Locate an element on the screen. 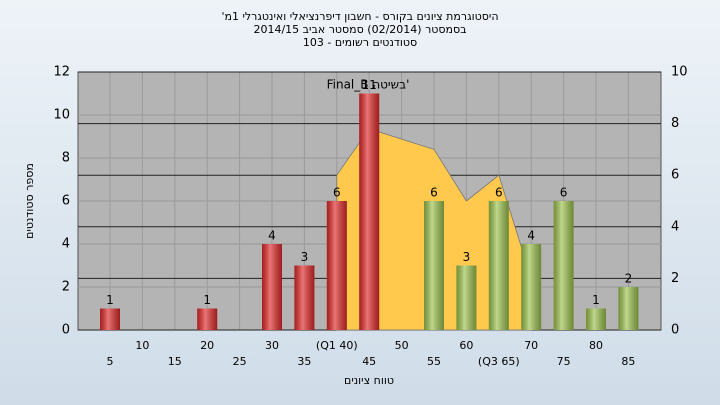 The image size is (720, 405). x-tick-label: 10 is located at coordinates (142, 345).